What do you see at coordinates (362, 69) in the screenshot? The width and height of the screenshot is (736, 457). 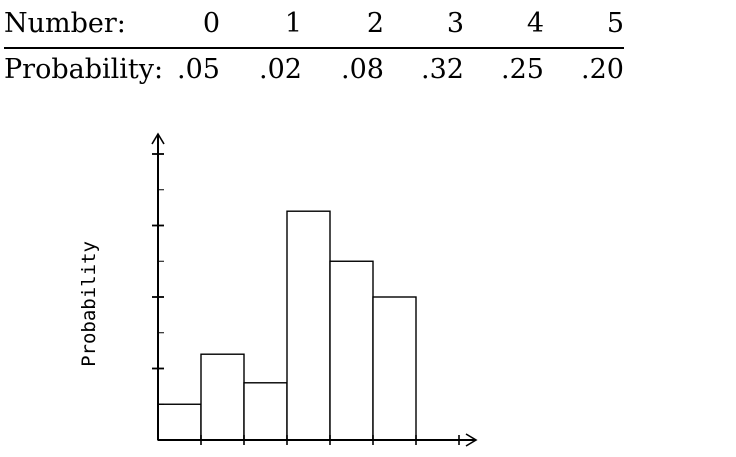 I see `probability-cell-2: .08` at bounding box center [362, 69].